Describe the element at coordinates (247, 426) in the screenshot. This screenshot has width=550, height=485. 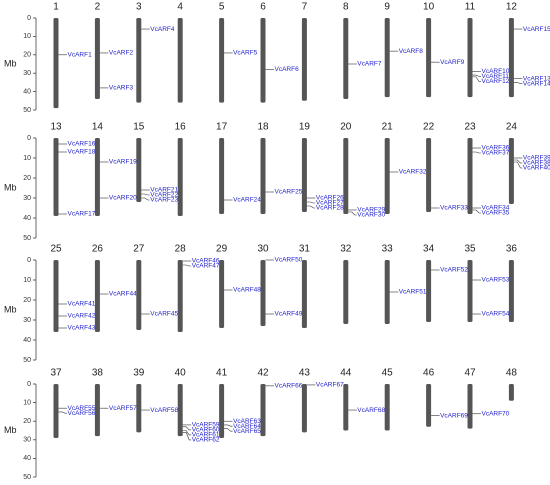
I see `gene-label: VcARF64` at that location.